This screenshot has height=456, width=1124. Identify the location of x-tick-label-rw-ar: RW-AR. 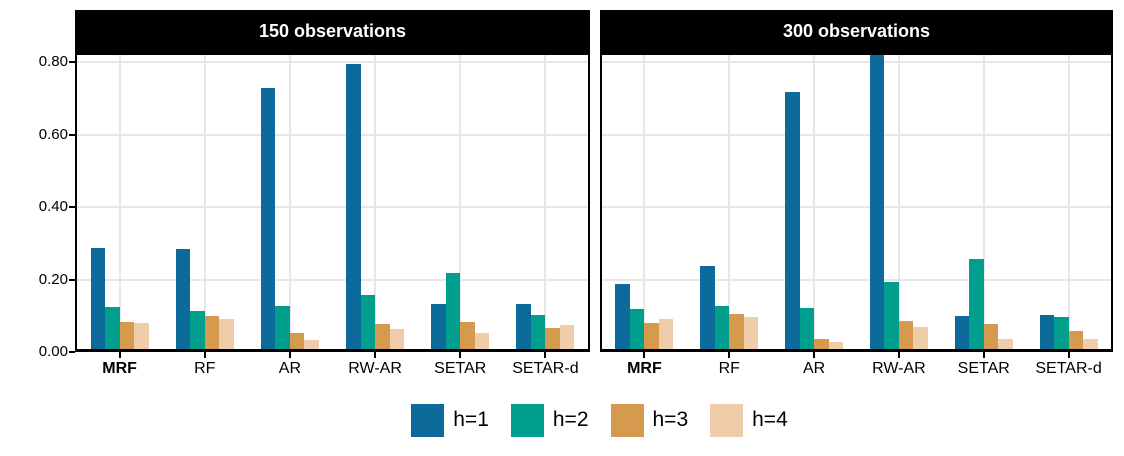
(899, 368).